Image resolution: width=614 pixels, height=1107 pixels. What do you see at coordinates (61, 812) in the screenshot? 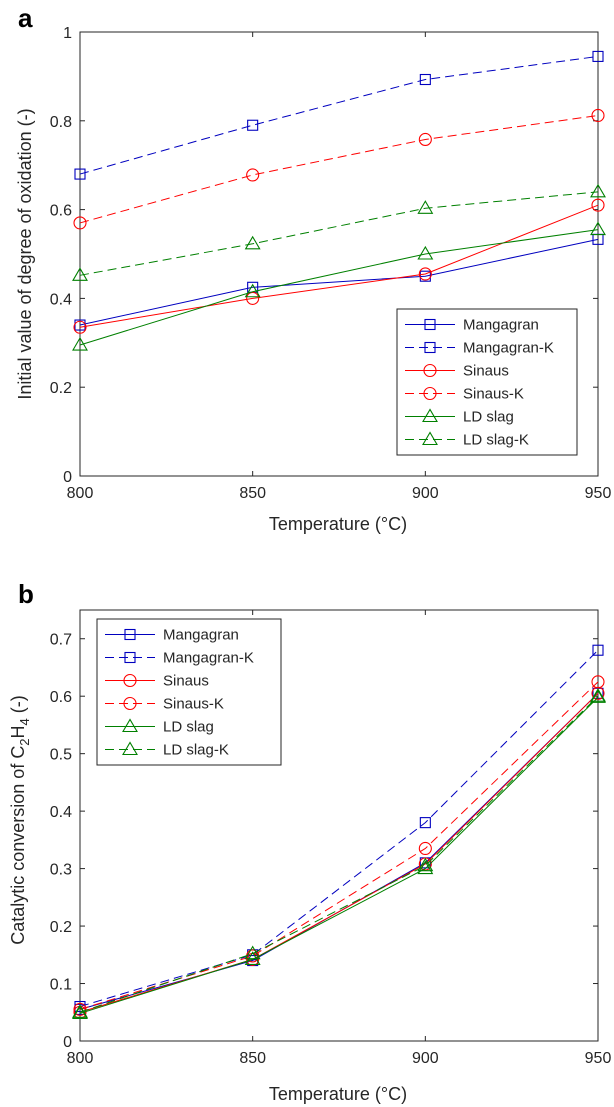
I see `chart-1-ytick-label: 0.4` at bounding box center [61, 812].